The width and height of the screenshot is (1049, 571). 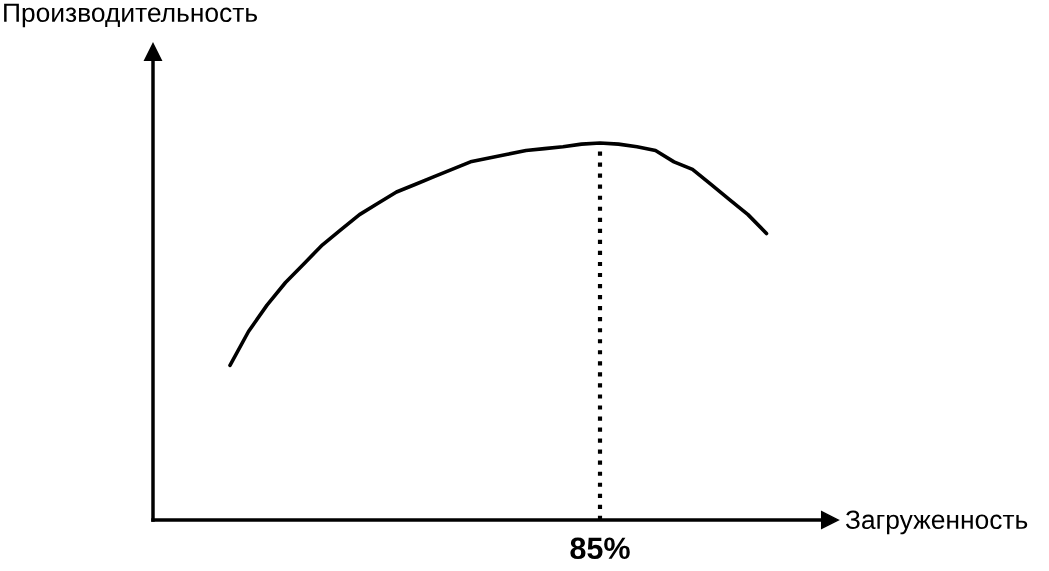 What do you see at coordinates (936, 522) in the screenshot?
I see `x-axis-title: Загруженность` at bounding box center [936, 522].